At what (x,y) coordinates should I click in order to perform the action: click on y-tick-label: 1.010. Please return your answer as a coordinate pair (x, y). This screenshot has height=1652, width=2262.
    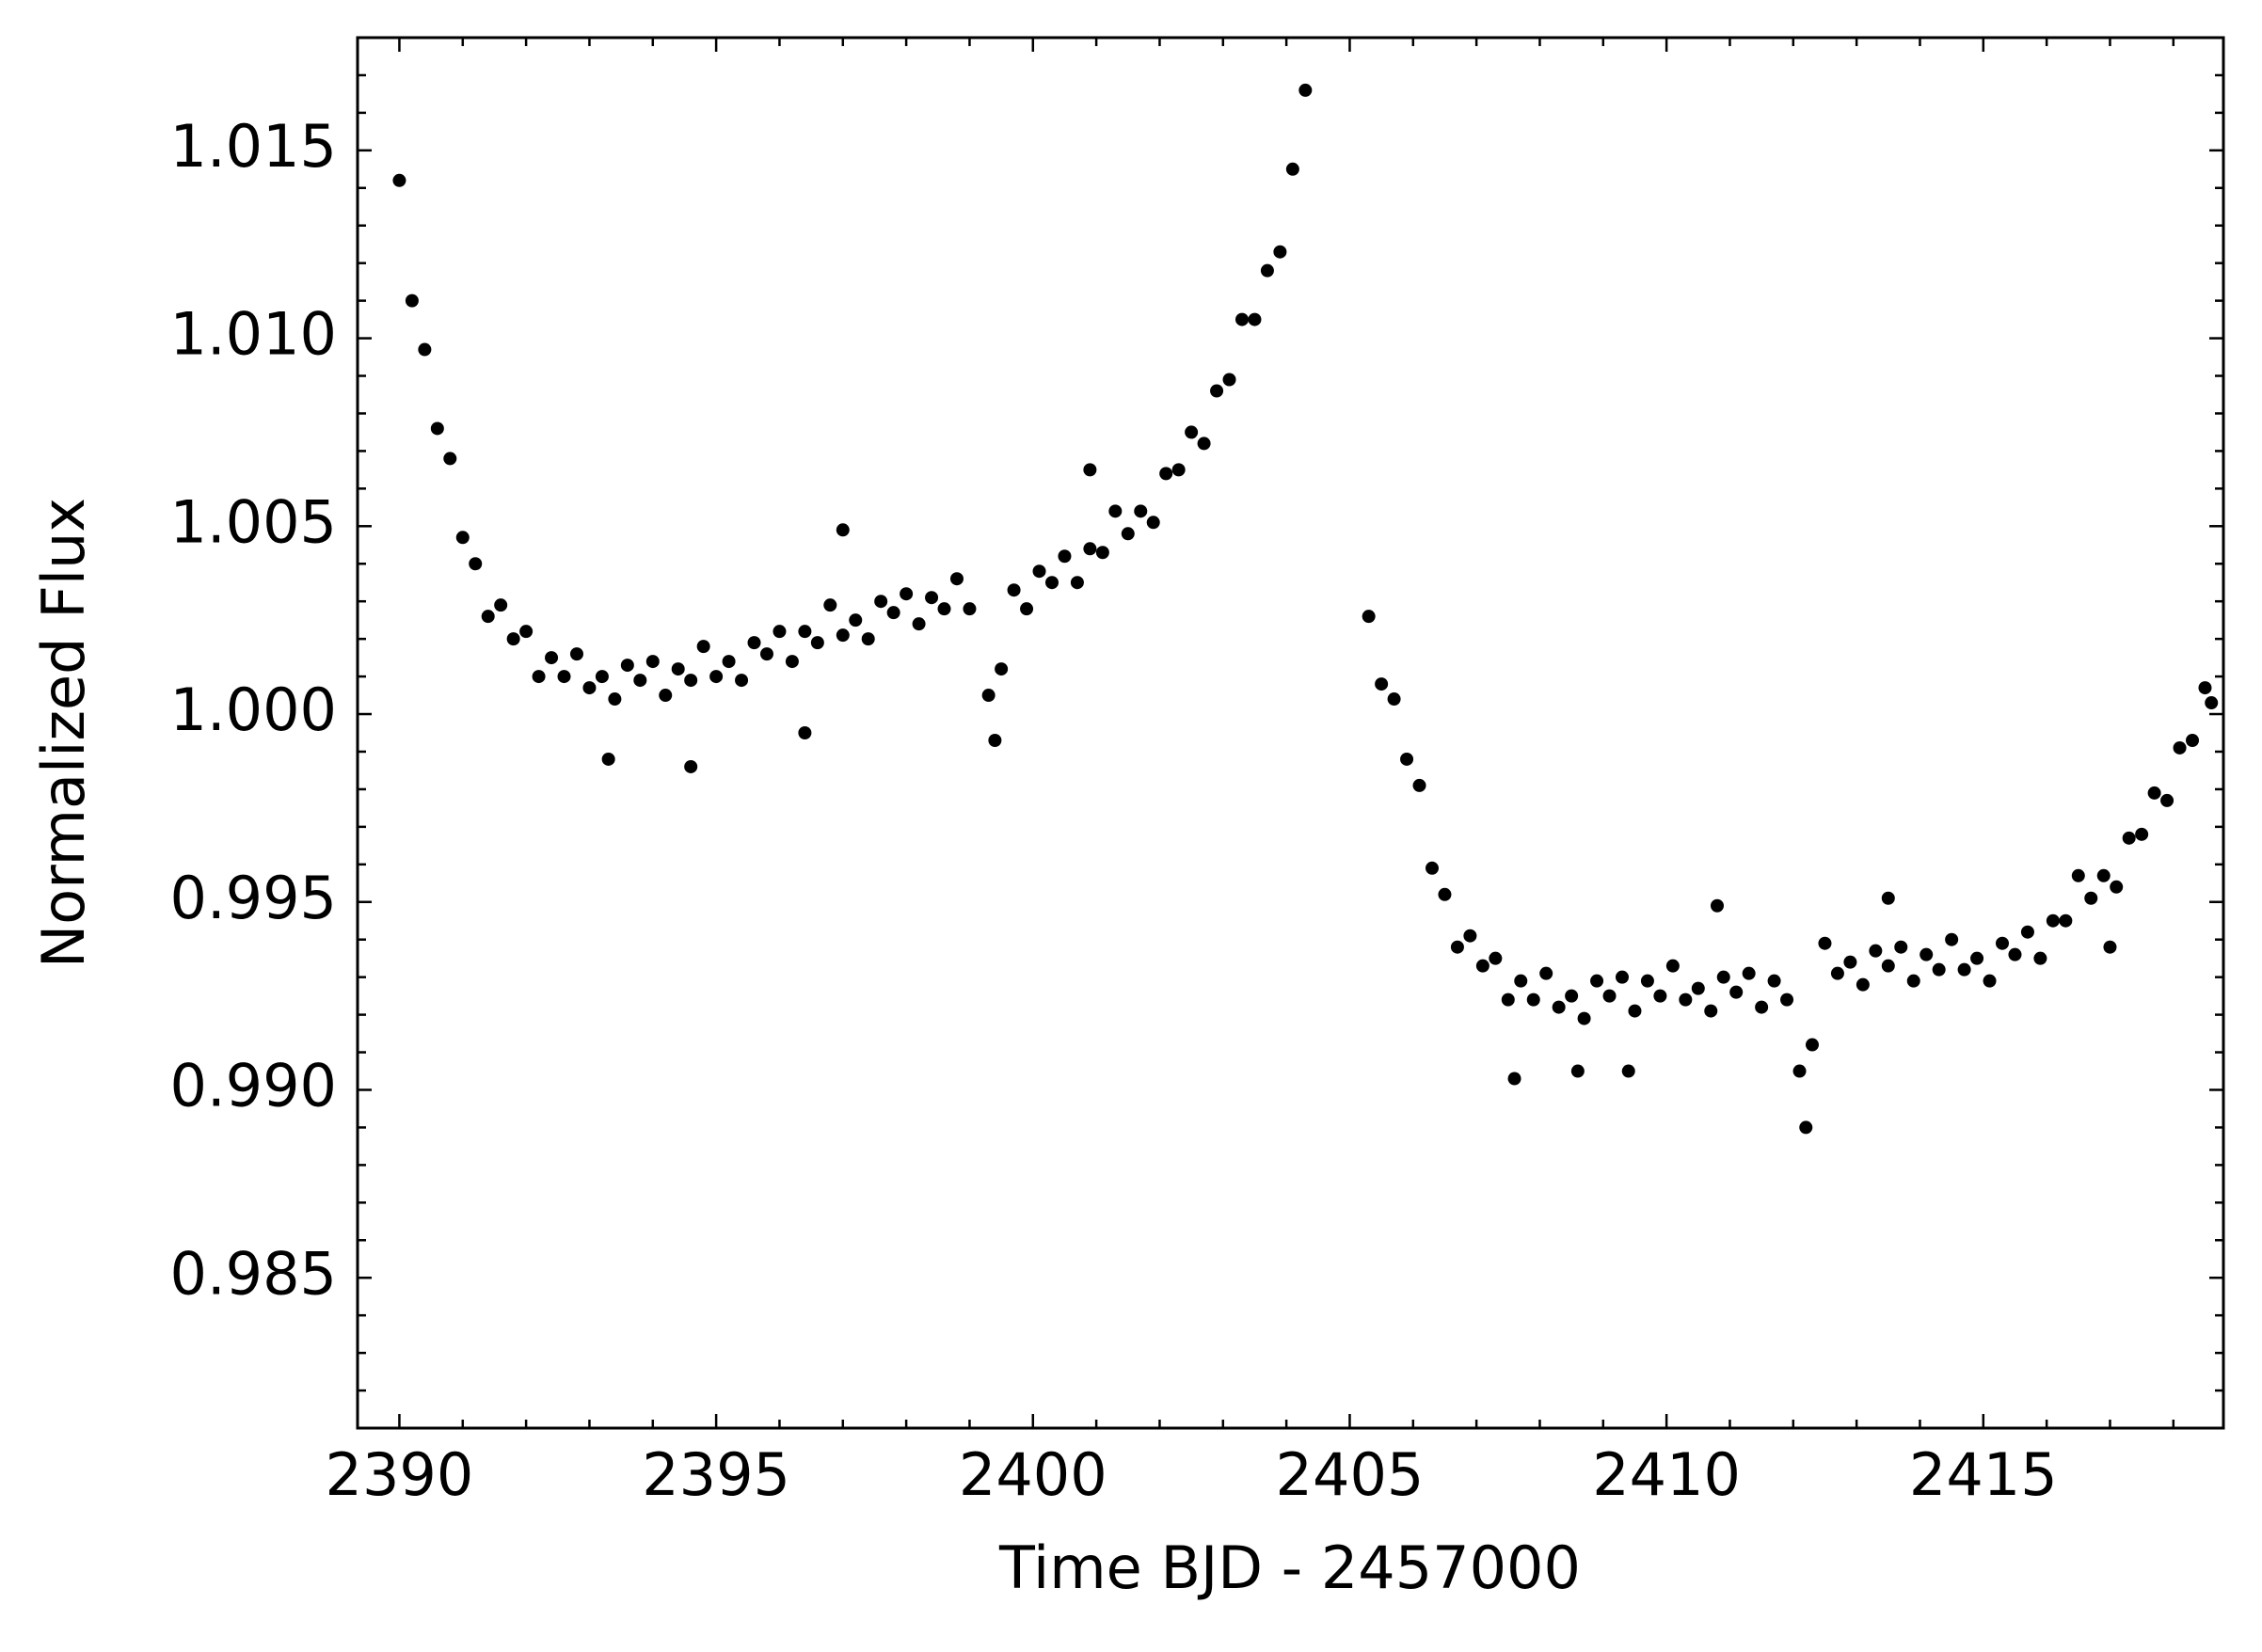
    Looking at the image, I should click on (254, 334).